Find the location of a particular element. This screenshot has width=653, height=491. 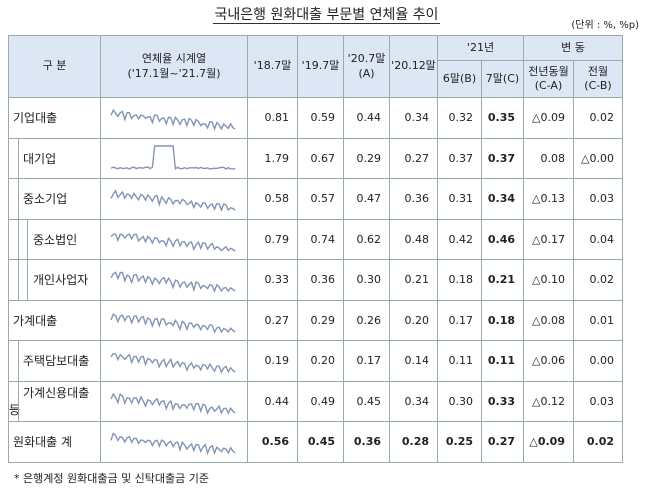

row-label-cell: 기업대출 is located at coordinates (54, 118).